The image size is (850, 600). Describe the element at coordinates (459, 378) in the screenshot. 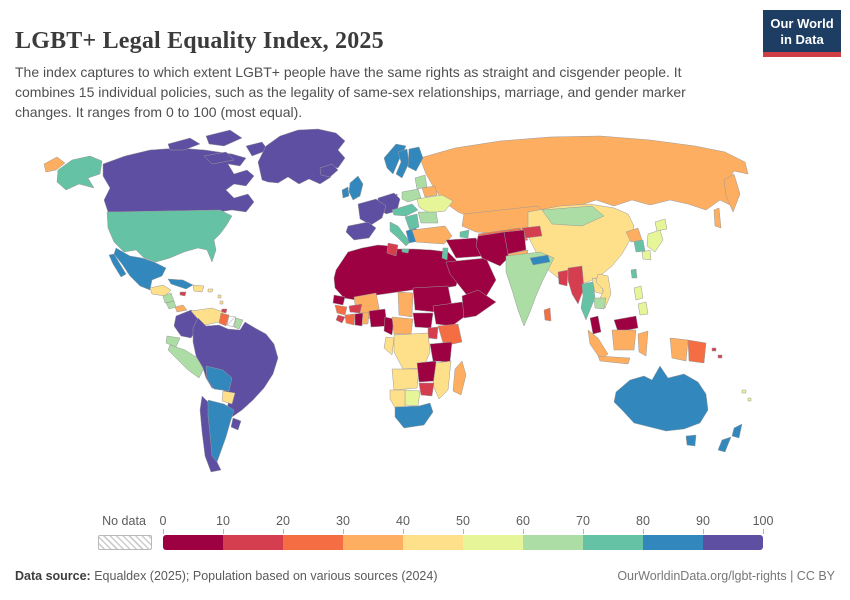

I see `country-madagascar` at that location.